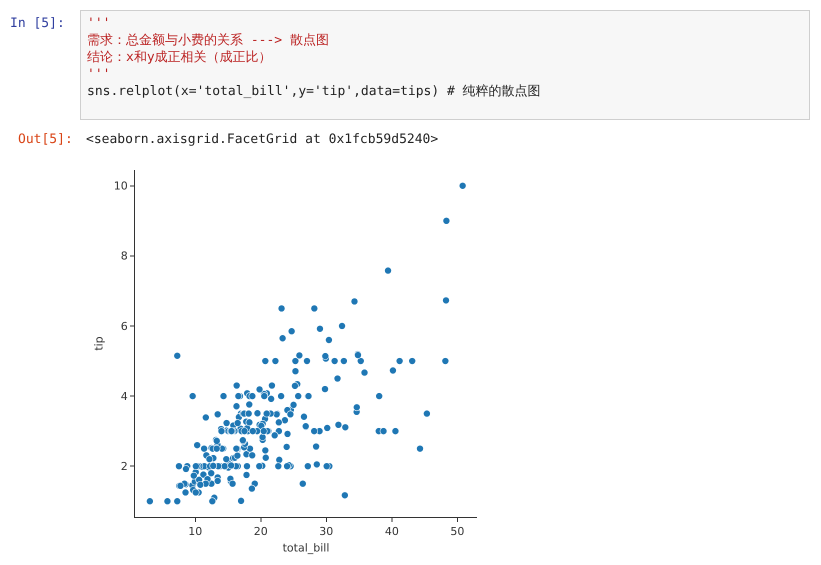  What do you see at coordinates (124, 256) in the screenshot?
I see `y-tick-label: 8` at bounding box center [124, 256].